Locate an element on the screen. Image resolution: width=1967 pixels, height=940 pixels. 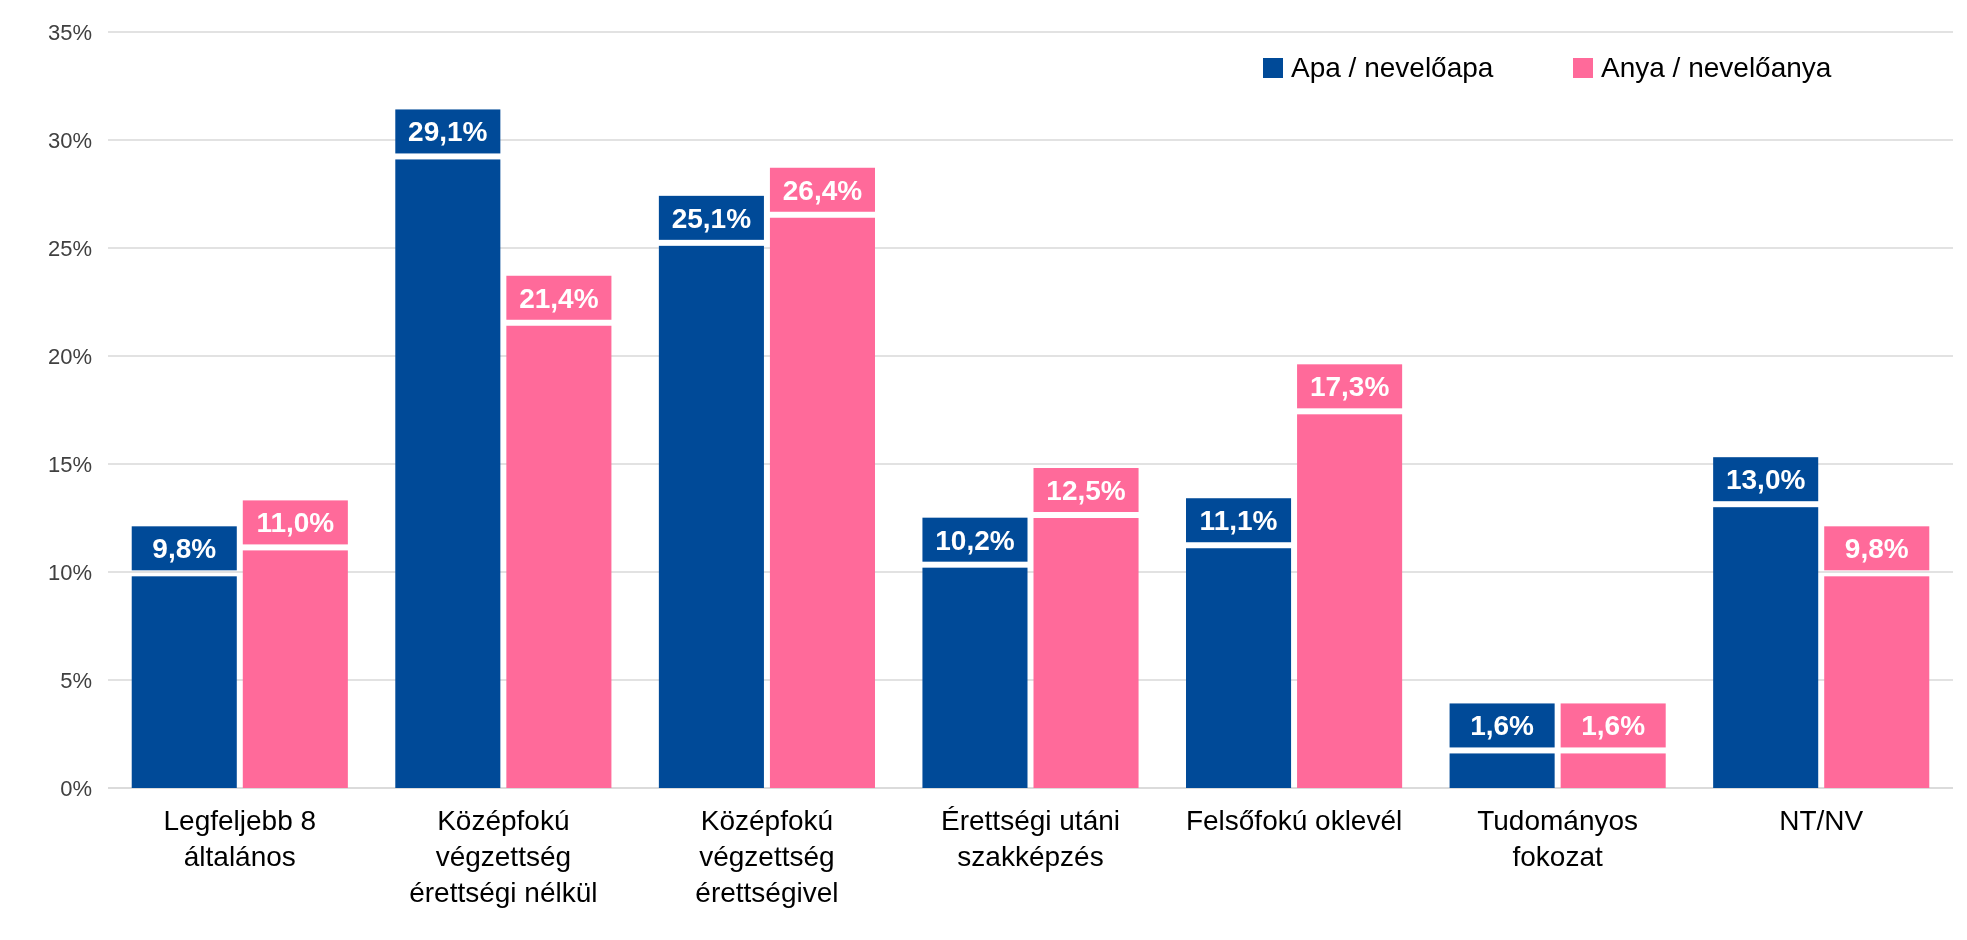
x-tick-label: Középfokú végzettség érettségivel is located at coordinates (767, 856).